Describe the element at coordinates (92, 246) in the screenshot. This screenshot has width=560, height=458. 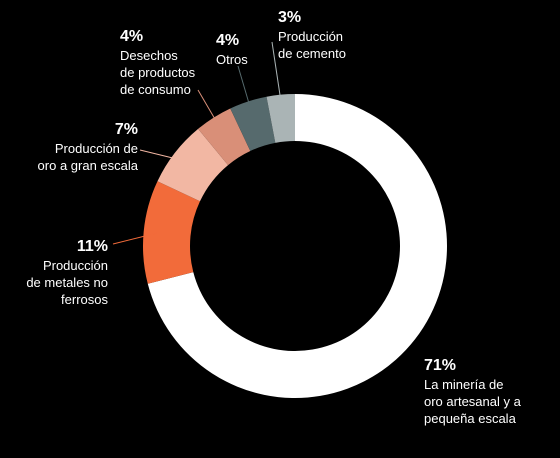
I see `label-metales-no-ferrosos-percent: 11%` at that location.